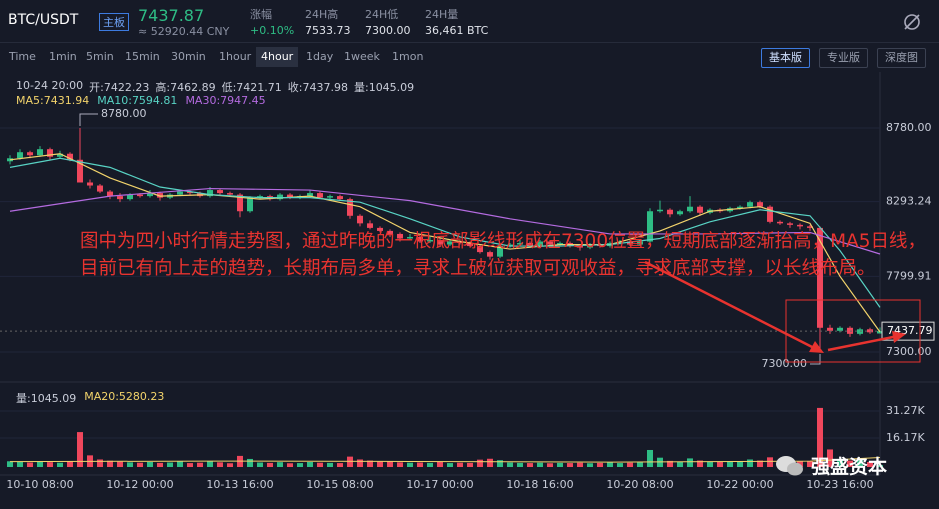 The width and height of the screenshot is (939, 509). I want to click on interval-tab: 4hour, so click(277, 57).